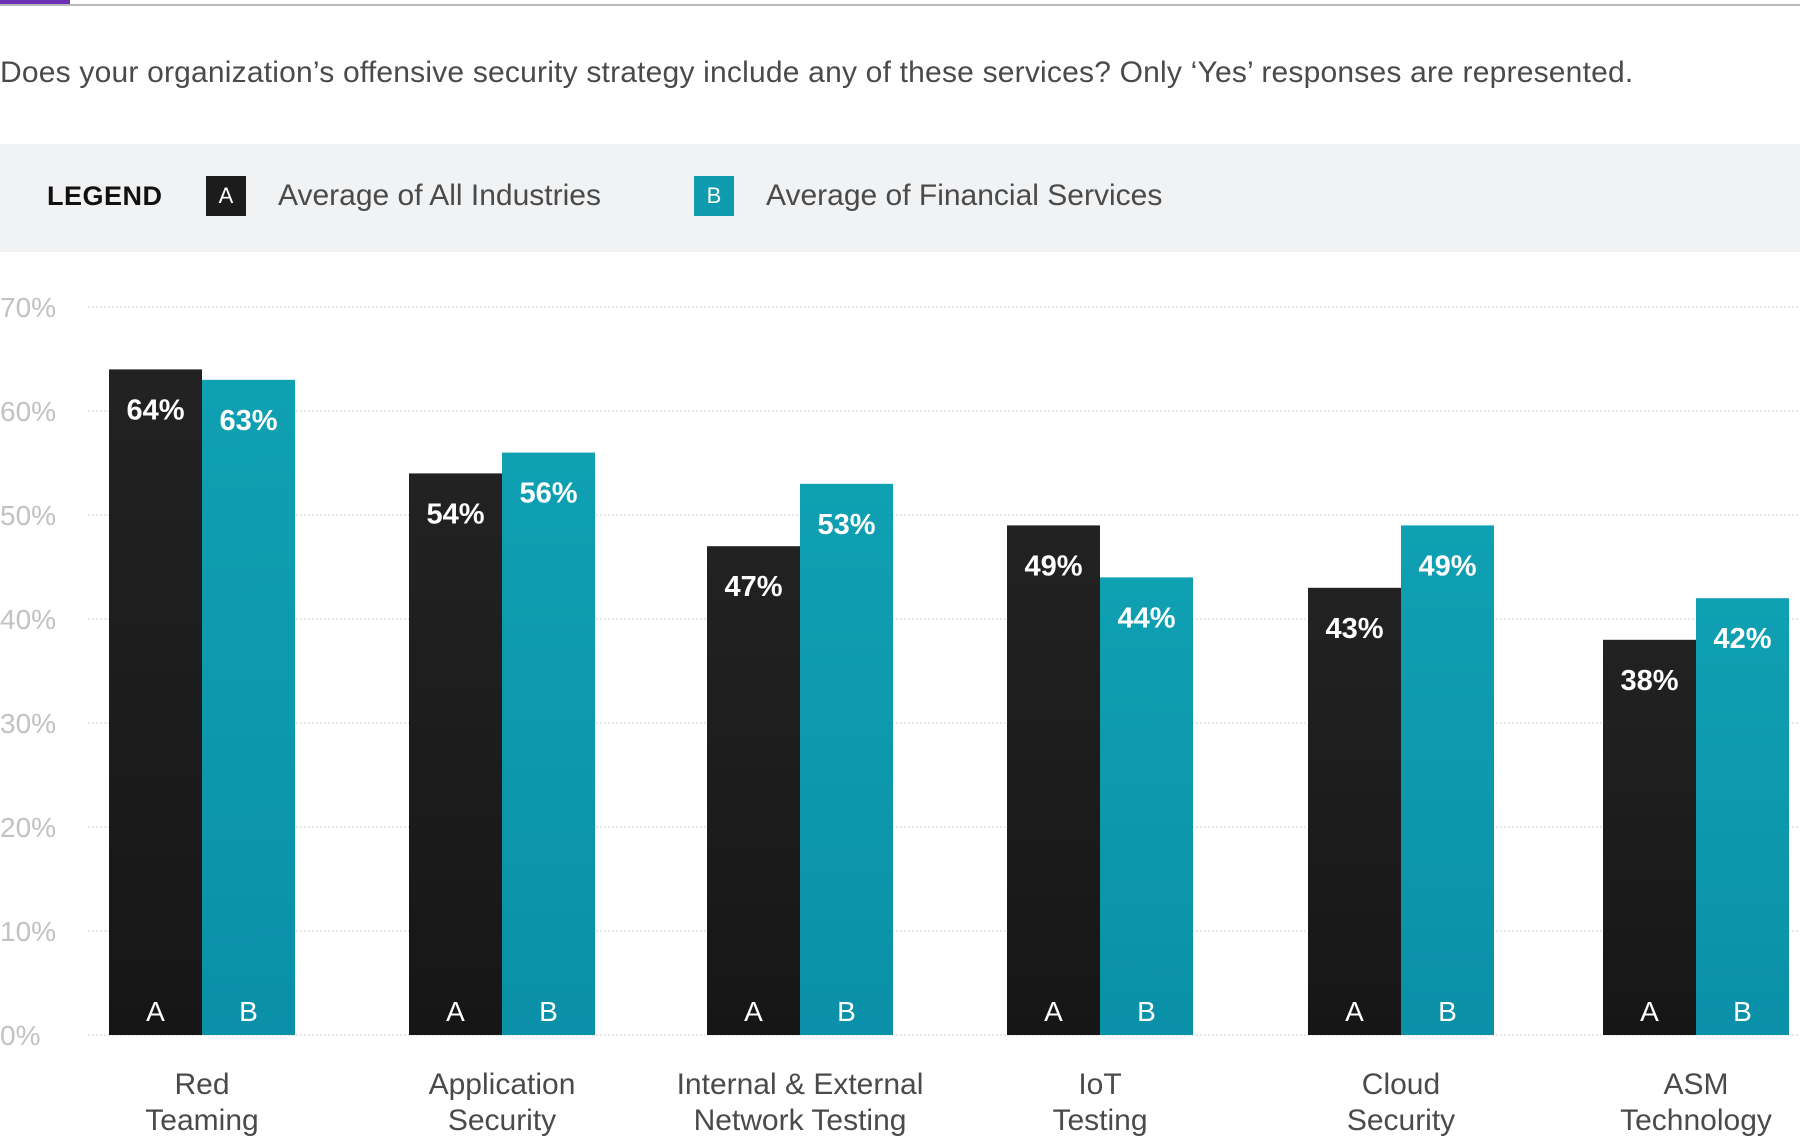  Describe the element at coordinates (28, 515) in the screenshot. I see `y-tick-label: 50%` at that location.